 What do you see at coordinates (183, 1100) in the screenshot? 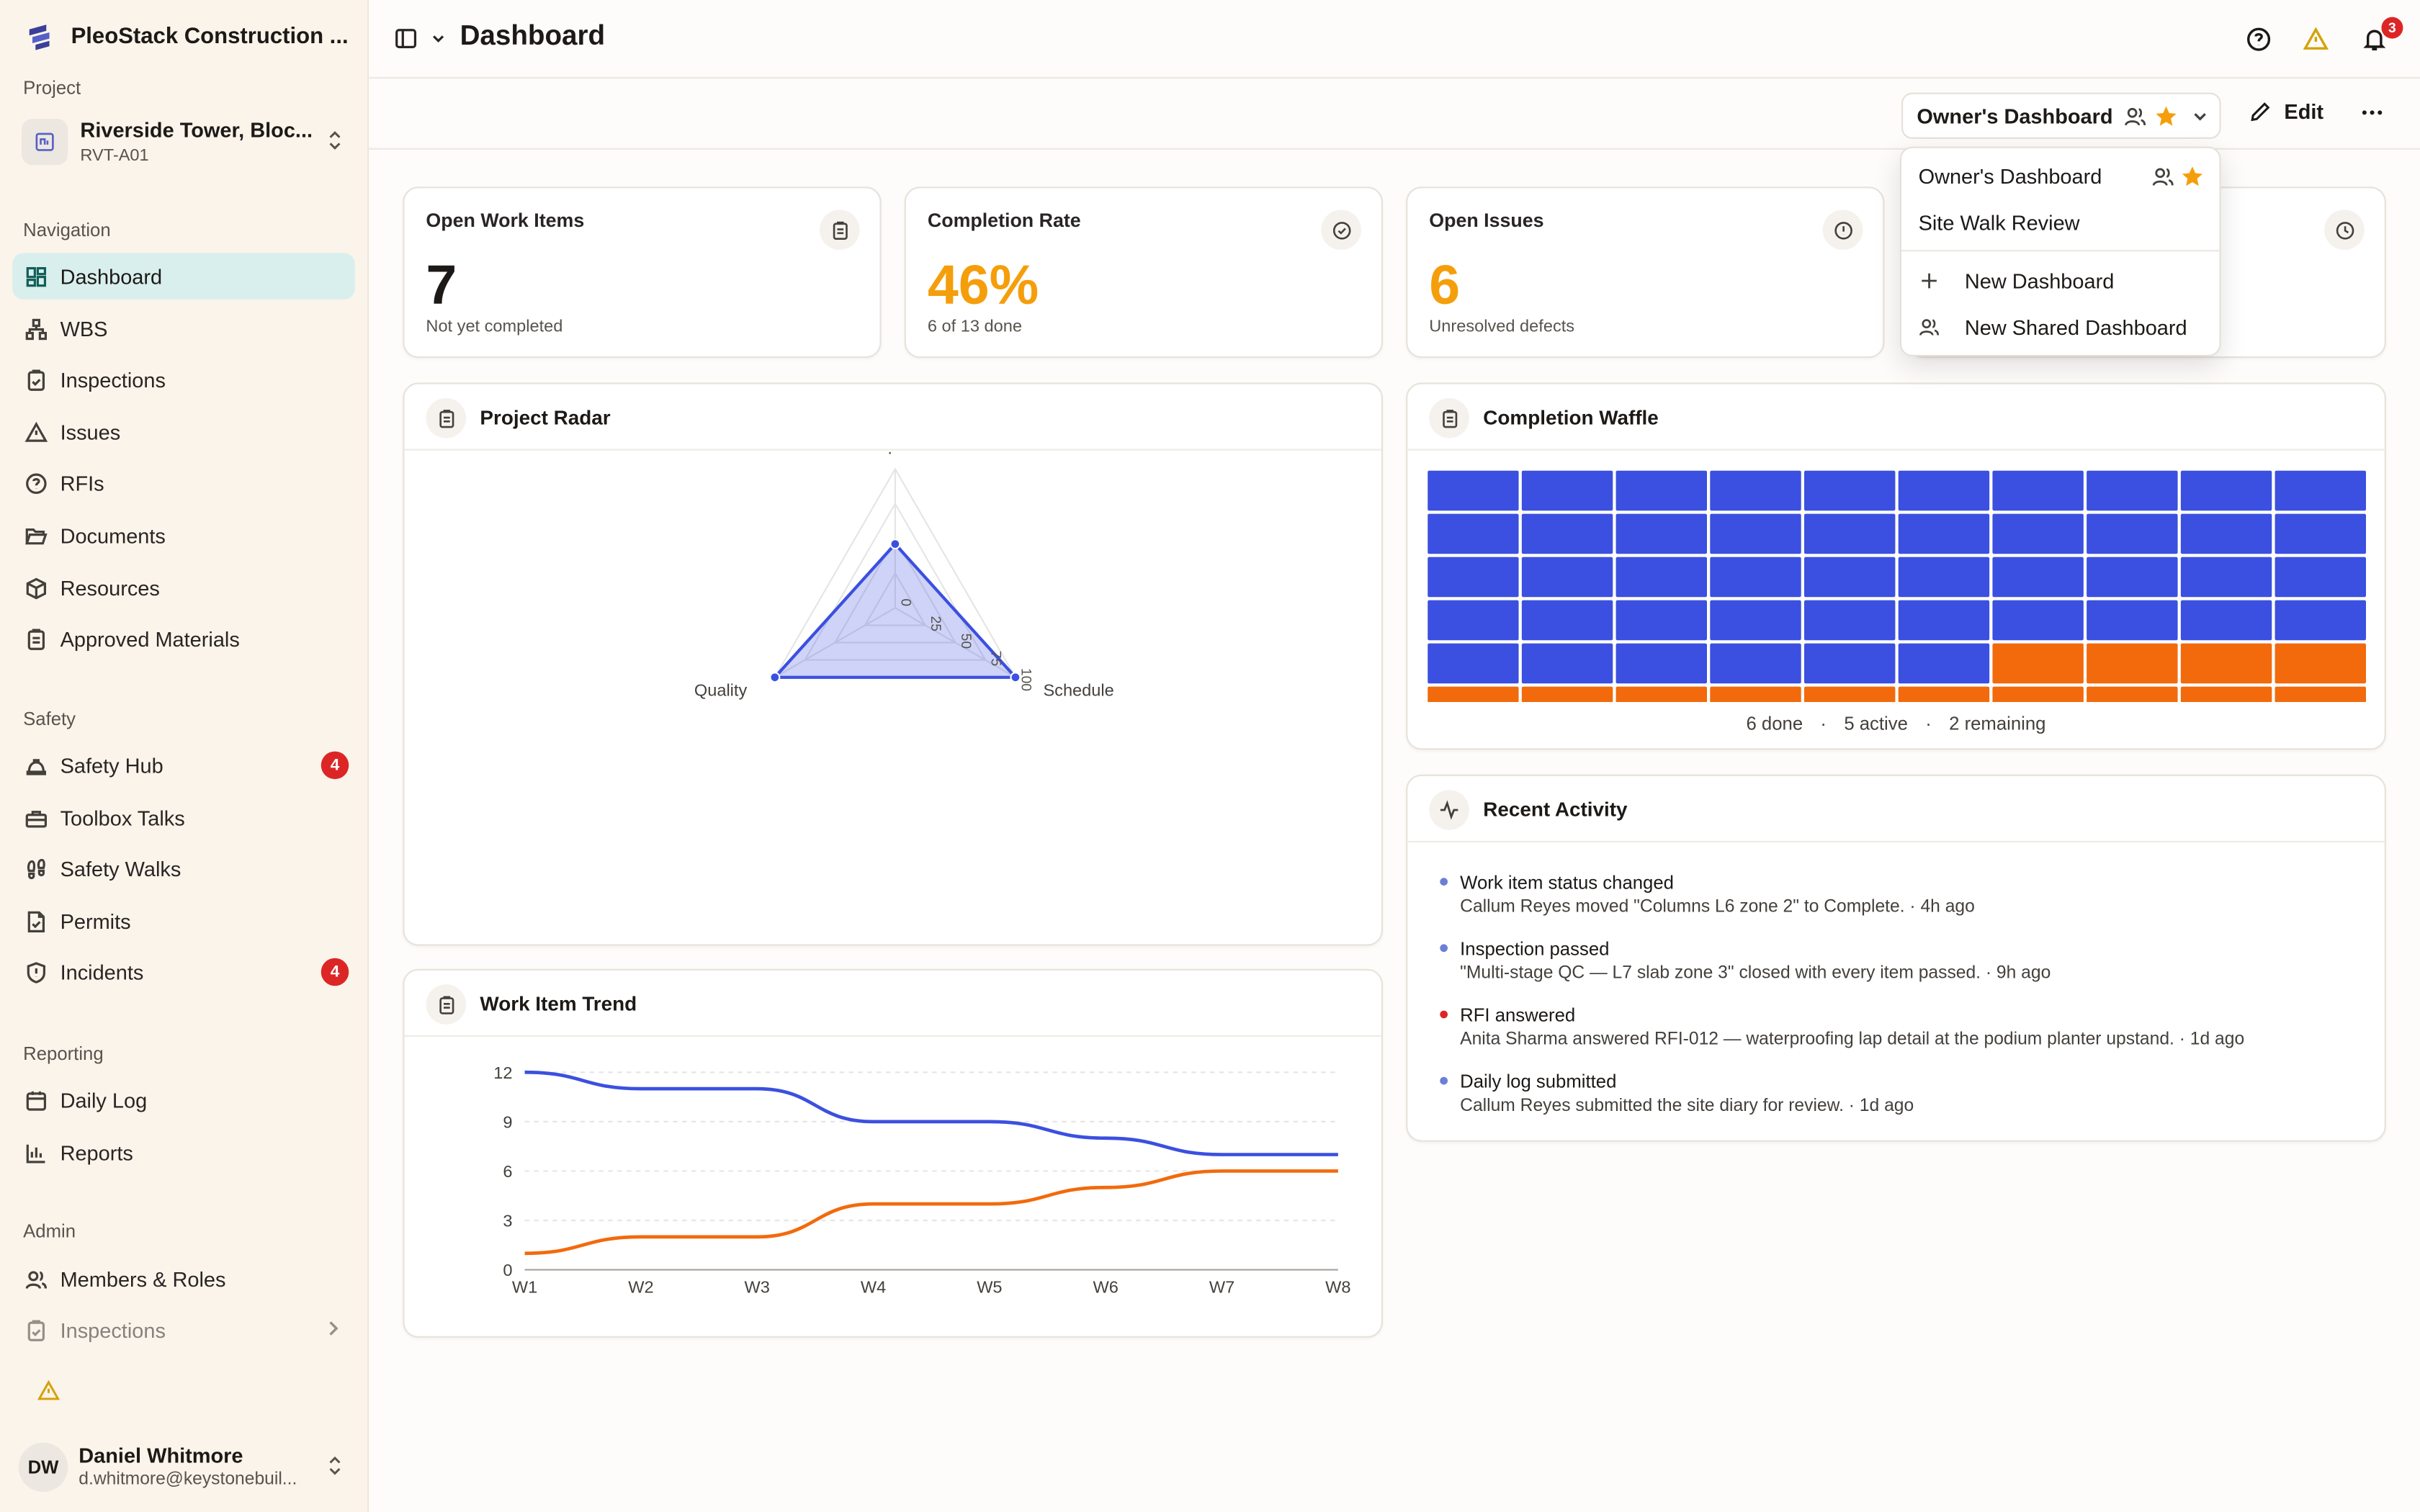
I see `sidebar-item-daily-log: Daily Log` at bounding box center [183, 1100].